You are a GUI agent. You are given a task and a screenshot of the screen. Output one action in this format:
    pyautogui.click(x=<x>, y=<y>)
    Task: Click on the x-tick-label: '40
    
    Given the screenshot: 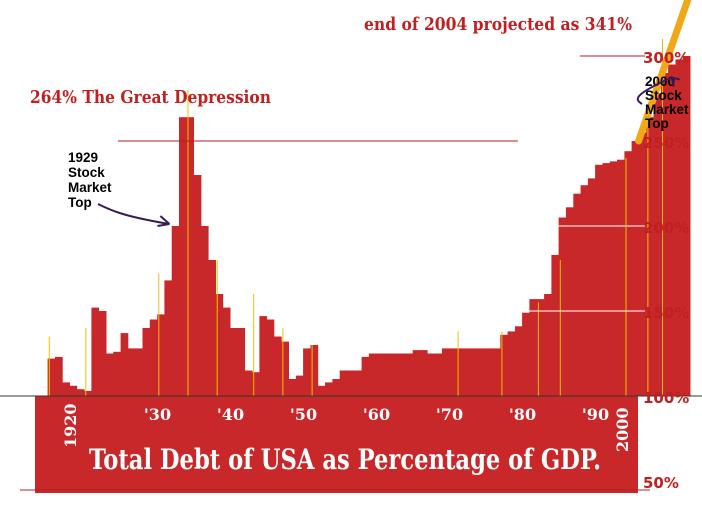 What is the action you would take?
    pyautogui.click(x=230, y=414)
    